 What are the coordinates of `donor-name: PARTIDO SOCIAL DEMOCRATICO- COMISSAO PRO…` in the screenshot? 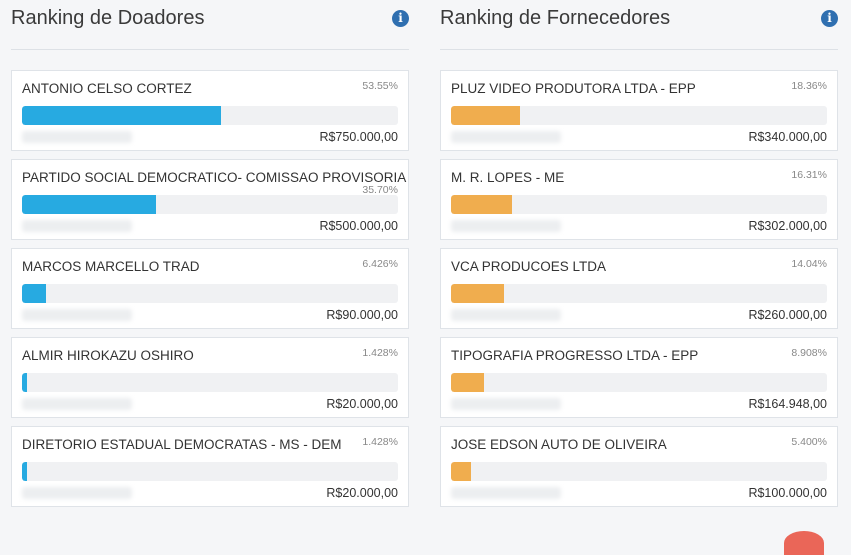 It's located at (214, 177).